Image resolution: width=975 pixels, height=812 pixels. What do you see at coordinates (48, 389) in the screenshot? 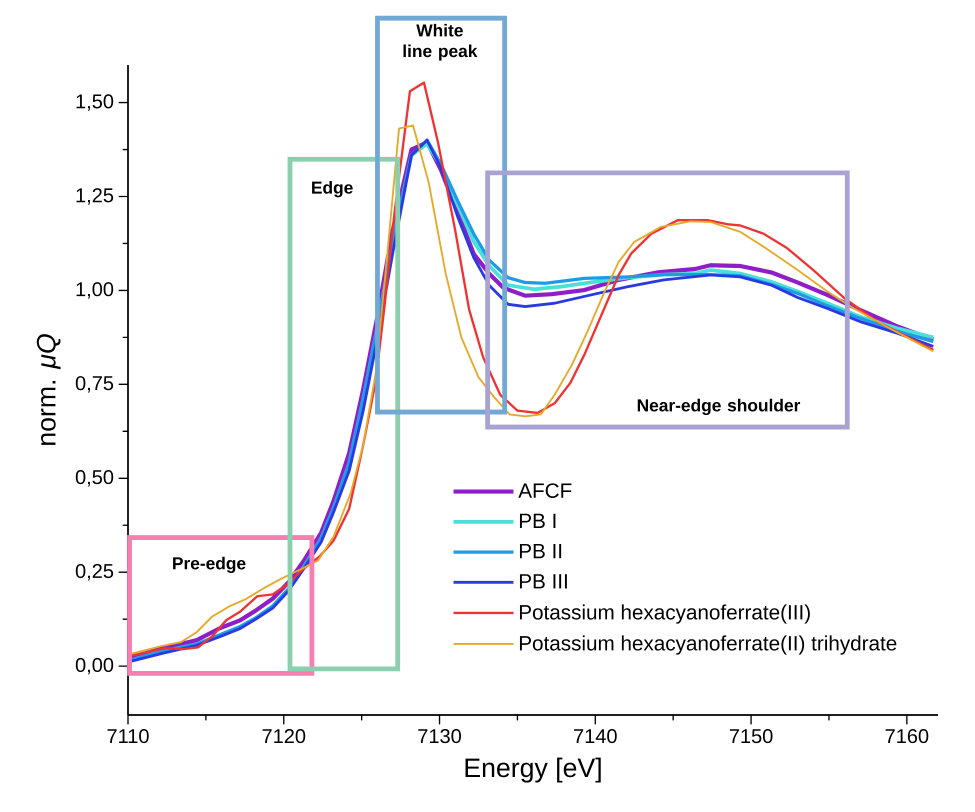
I see `y-axis-title: norm. μQ` at bounding box center [48, 389].